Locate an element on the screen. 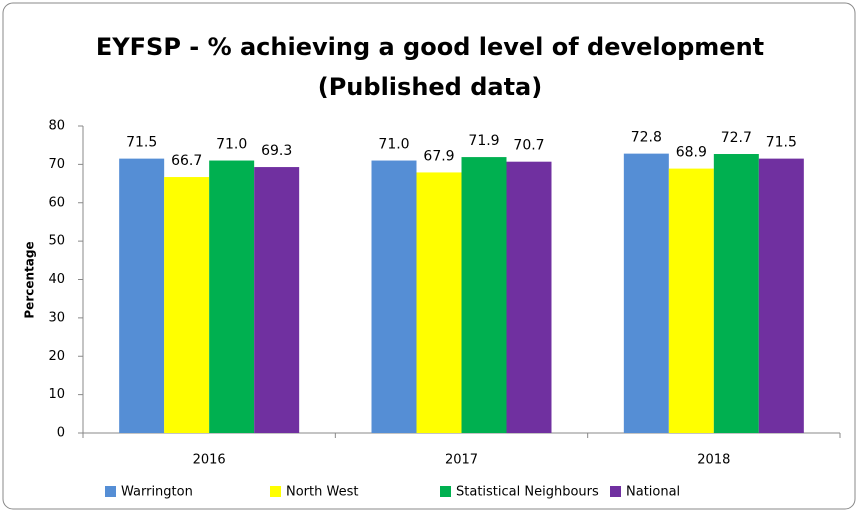 This screenshot has height=512, width=858. value-label: 71.9 is located at coordinates (483, 141).